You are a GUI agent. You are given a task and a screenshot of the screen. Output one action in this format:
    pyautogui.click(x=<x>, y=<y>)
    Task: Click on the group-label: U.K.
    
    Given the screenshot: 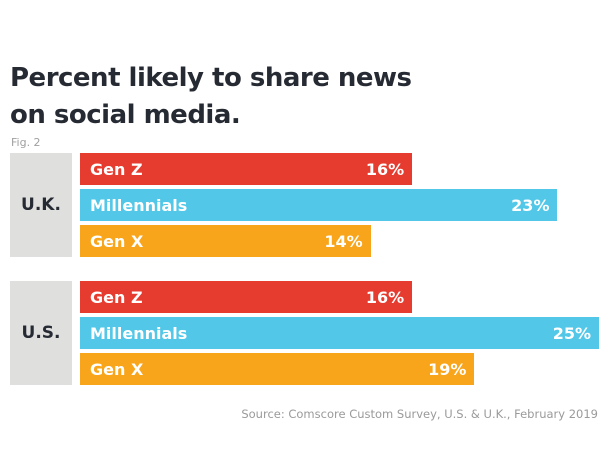 What is the action you would take?
    pyautogui.click(x=41, y=205)
    